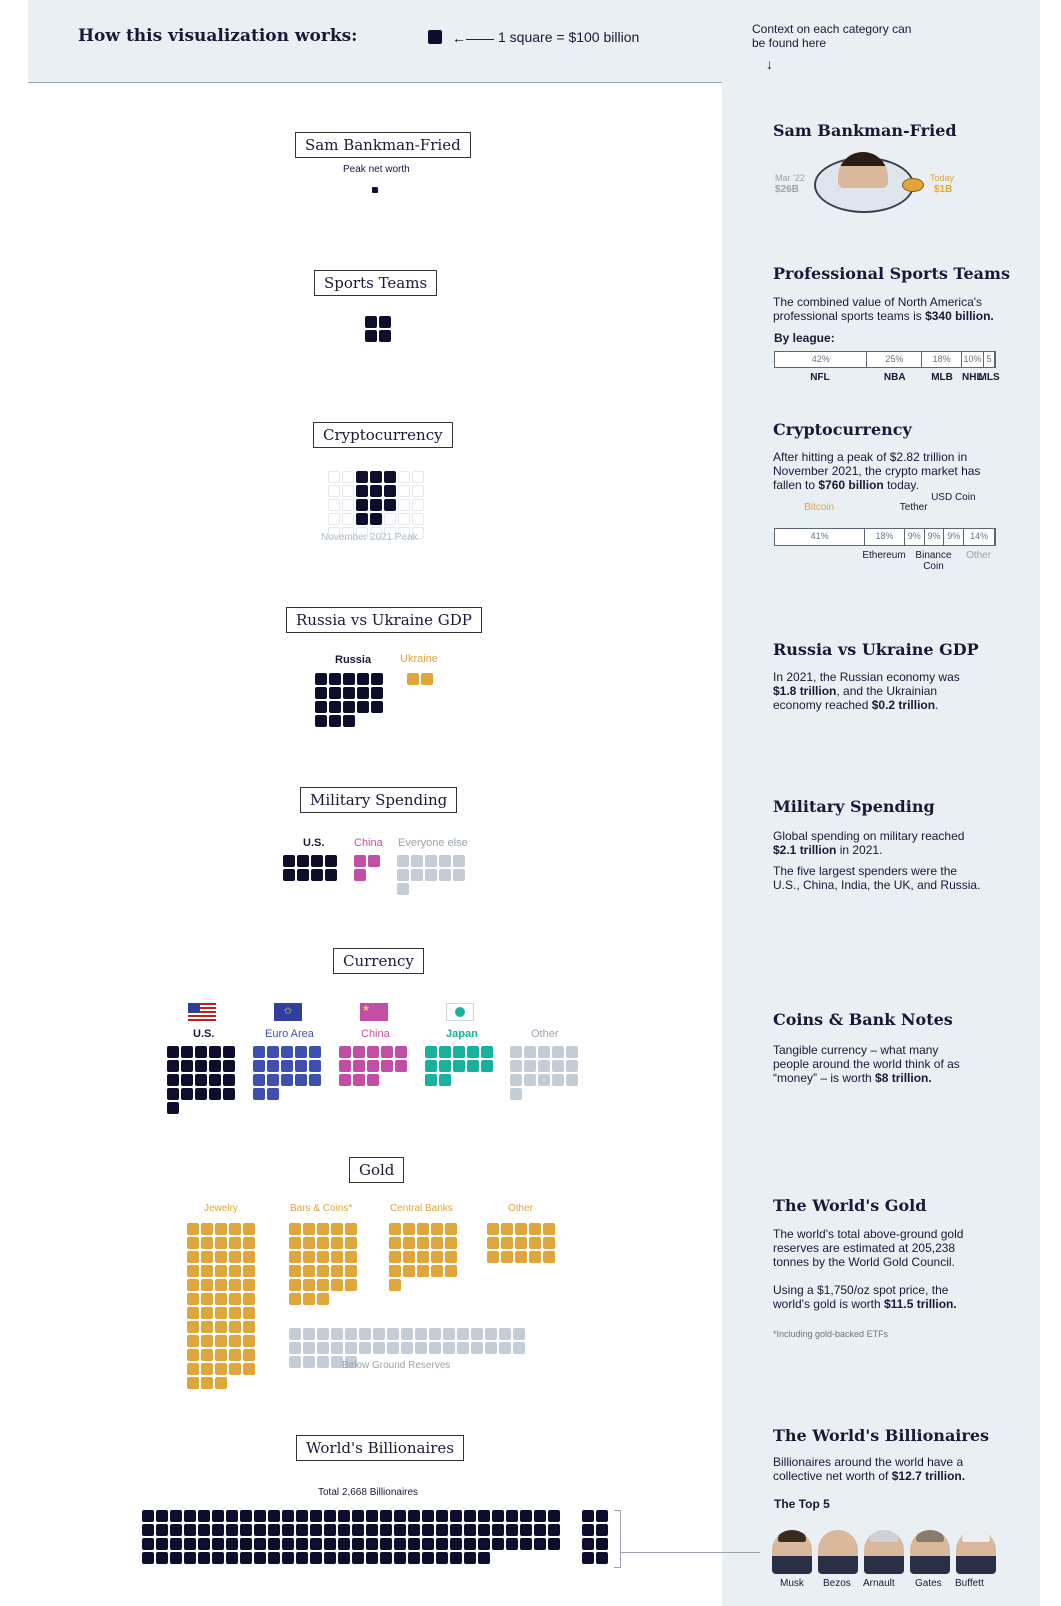 This screenshot has width=1061, height=1606. I want to click on ukraine-label: Ukraine, so click(419, 659).